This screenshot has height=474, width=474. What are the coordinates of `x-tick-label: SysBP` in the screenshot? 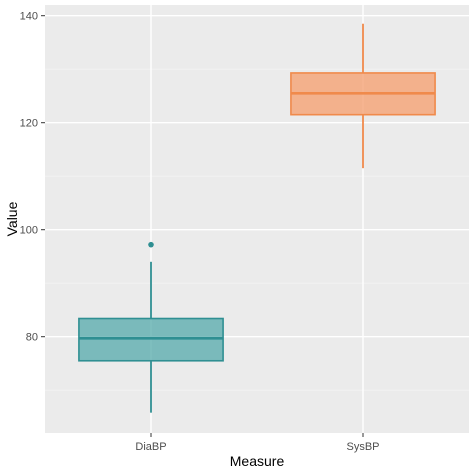 It's located at (362, 447).